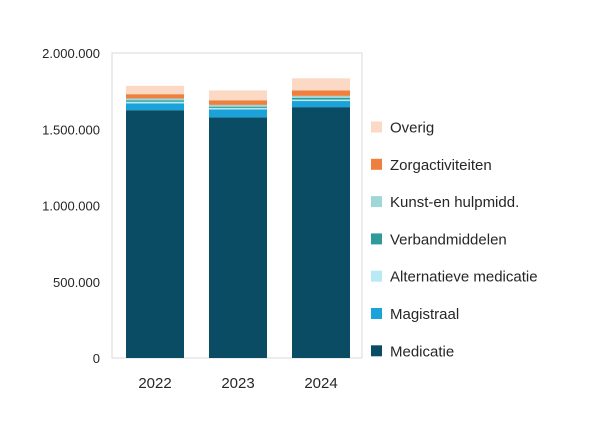  I want to click on bar-segment-magistraal-2023, so click(238, 113).